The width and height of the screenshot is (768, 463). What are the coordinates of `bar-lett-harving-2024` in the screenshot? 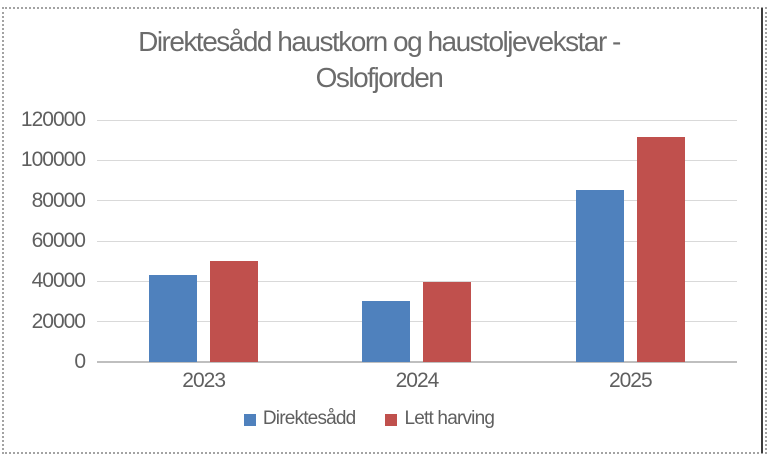 It's located at (447, 322).